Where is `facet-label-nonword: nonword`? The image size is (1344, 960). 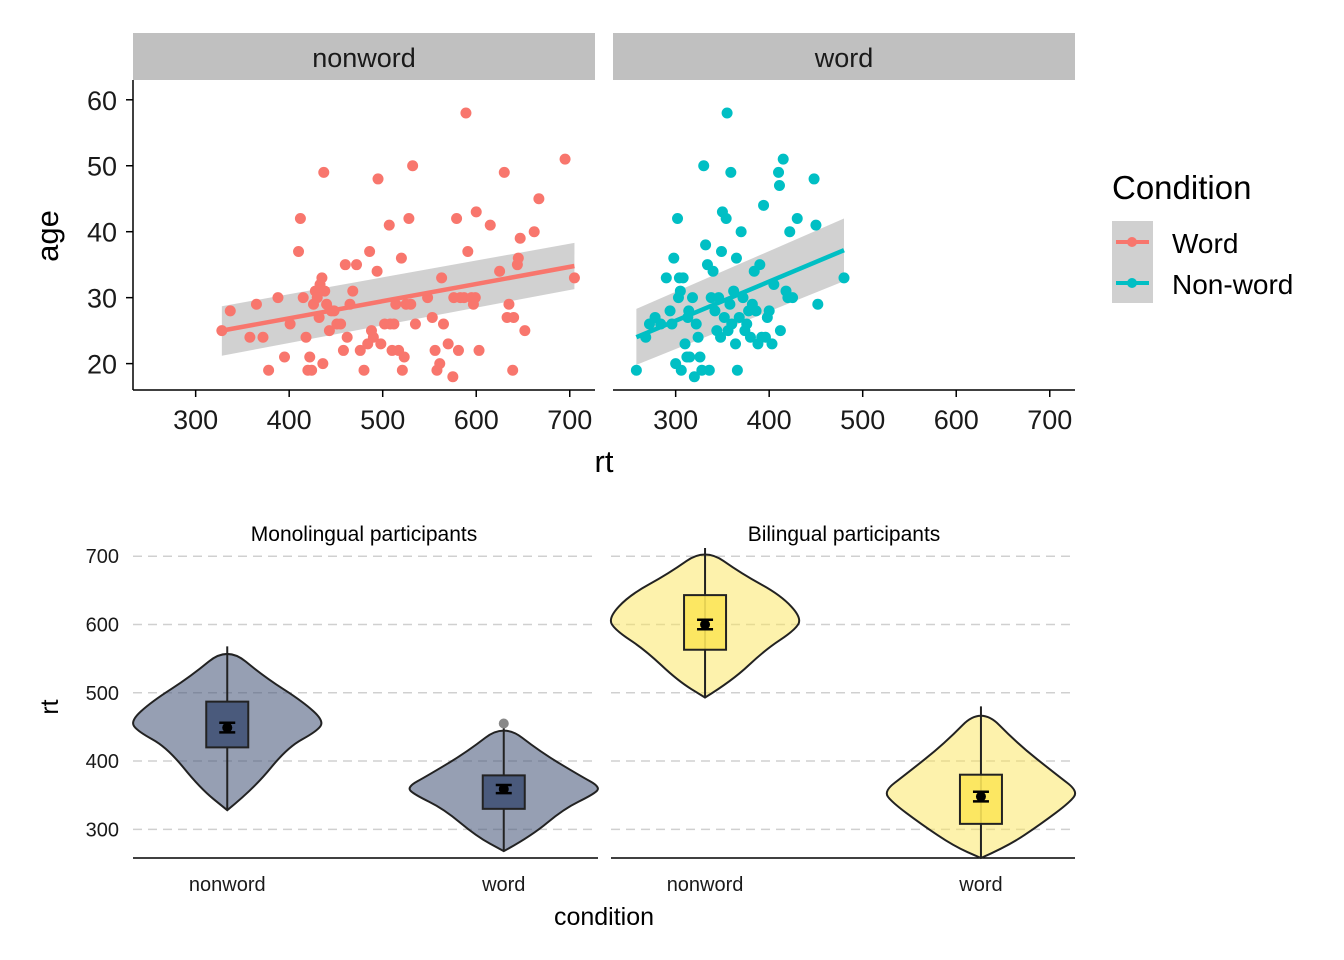
facet-label-nonword: nonword is located at coordinates (364, 58).